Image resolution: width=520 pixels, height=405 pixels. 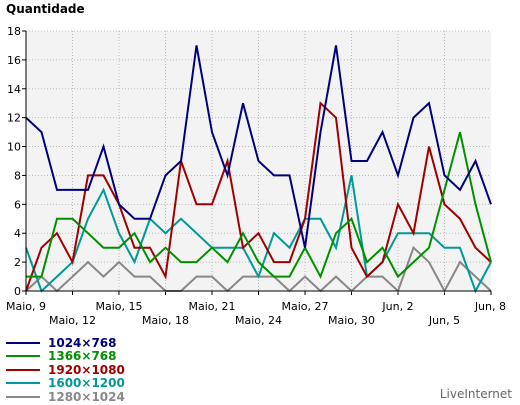 I want to click on y-tick-label: 8, so click(x=17, y=175).